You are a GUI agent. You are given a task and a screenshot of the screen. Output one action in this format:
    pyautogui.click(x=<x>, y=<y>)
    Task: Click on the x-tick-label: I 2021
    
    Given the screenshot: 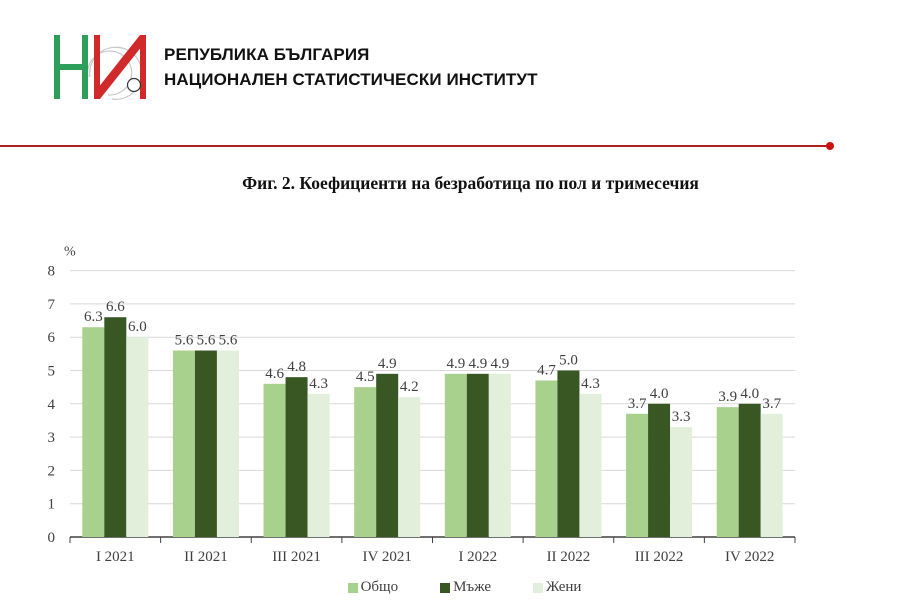 What is the action you would take?
    pyautogui.click(x=115, y=557)
    